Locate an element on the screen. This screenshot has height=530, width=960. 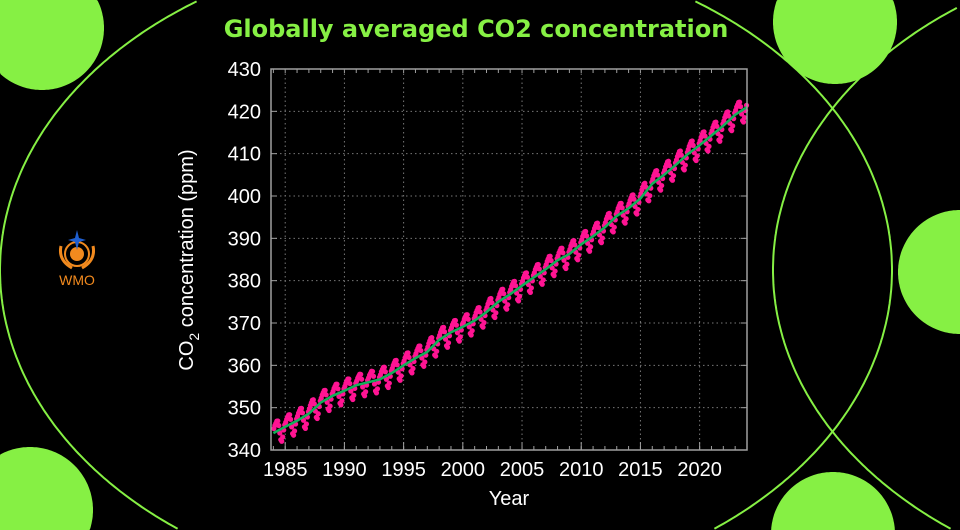
y-axis-label-rest: concentration (ppm) is located at coordinates (187, 240).